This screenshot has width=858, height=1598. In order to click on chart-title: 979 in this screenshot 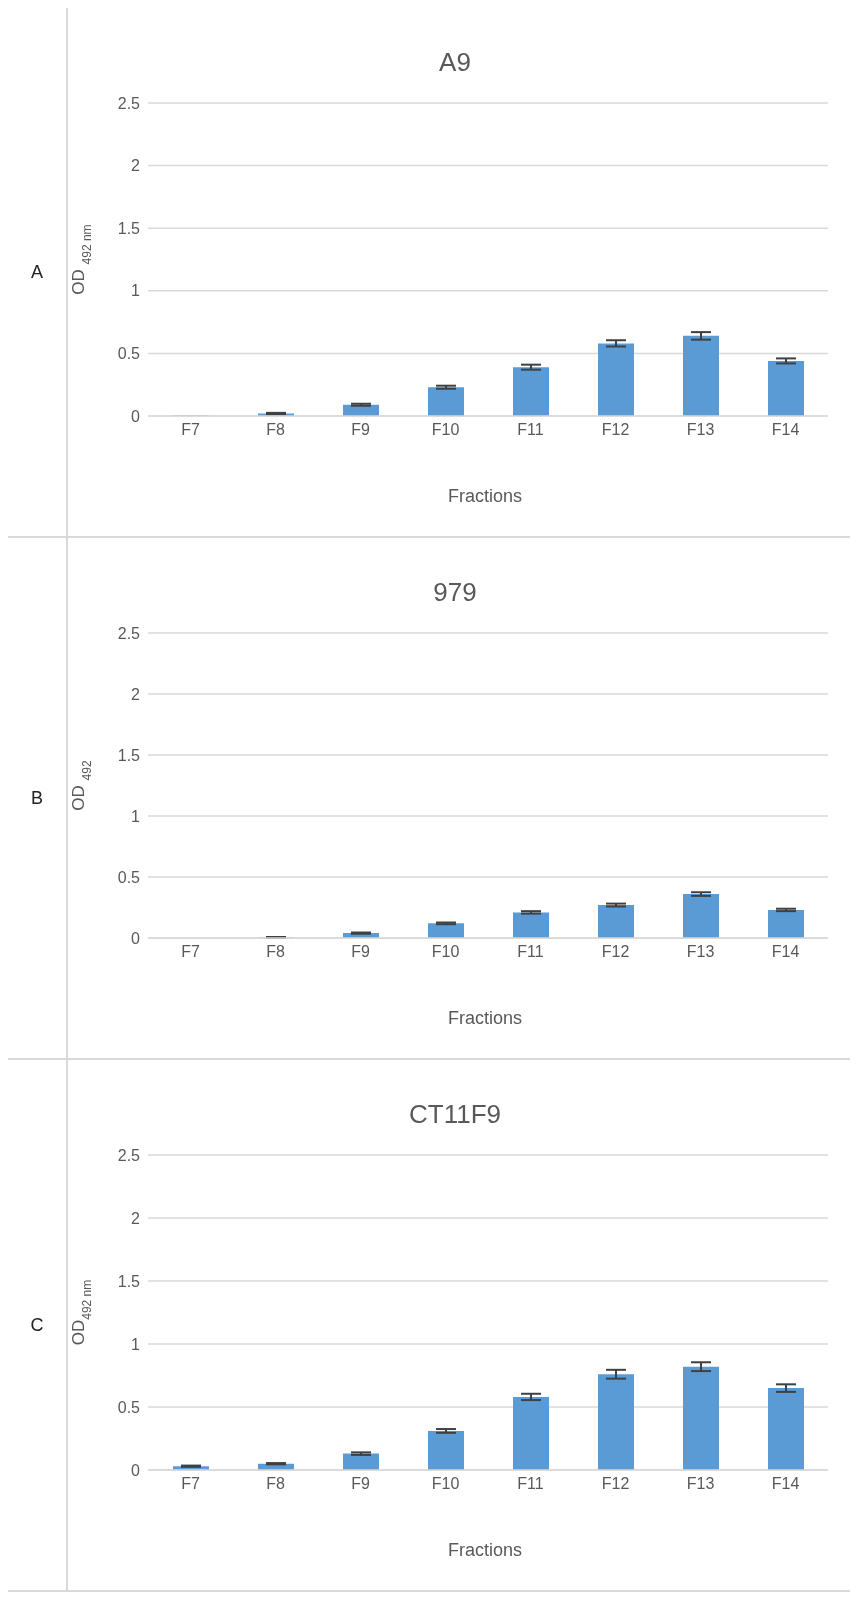, I will do `click(455, 592)`.